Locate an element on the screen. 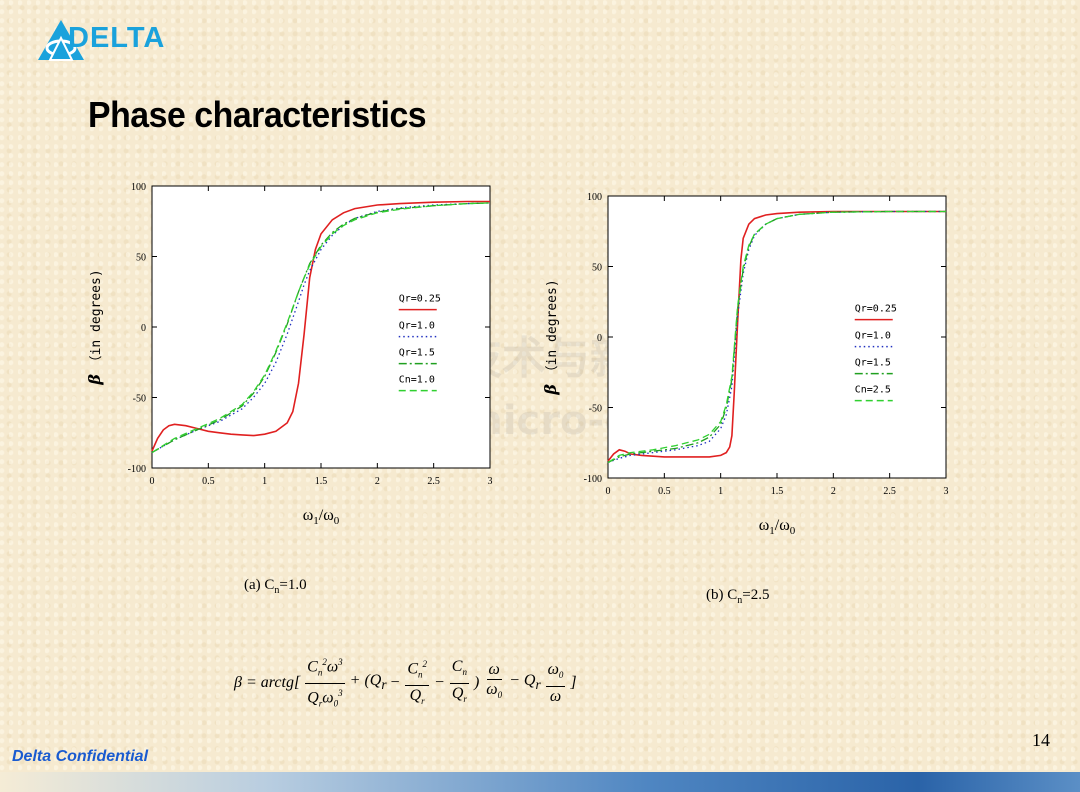 This screenshot has height=792, width=1080. chart-a-legend-label-0: Qr=0.25 is located at coordinates (420, 299).